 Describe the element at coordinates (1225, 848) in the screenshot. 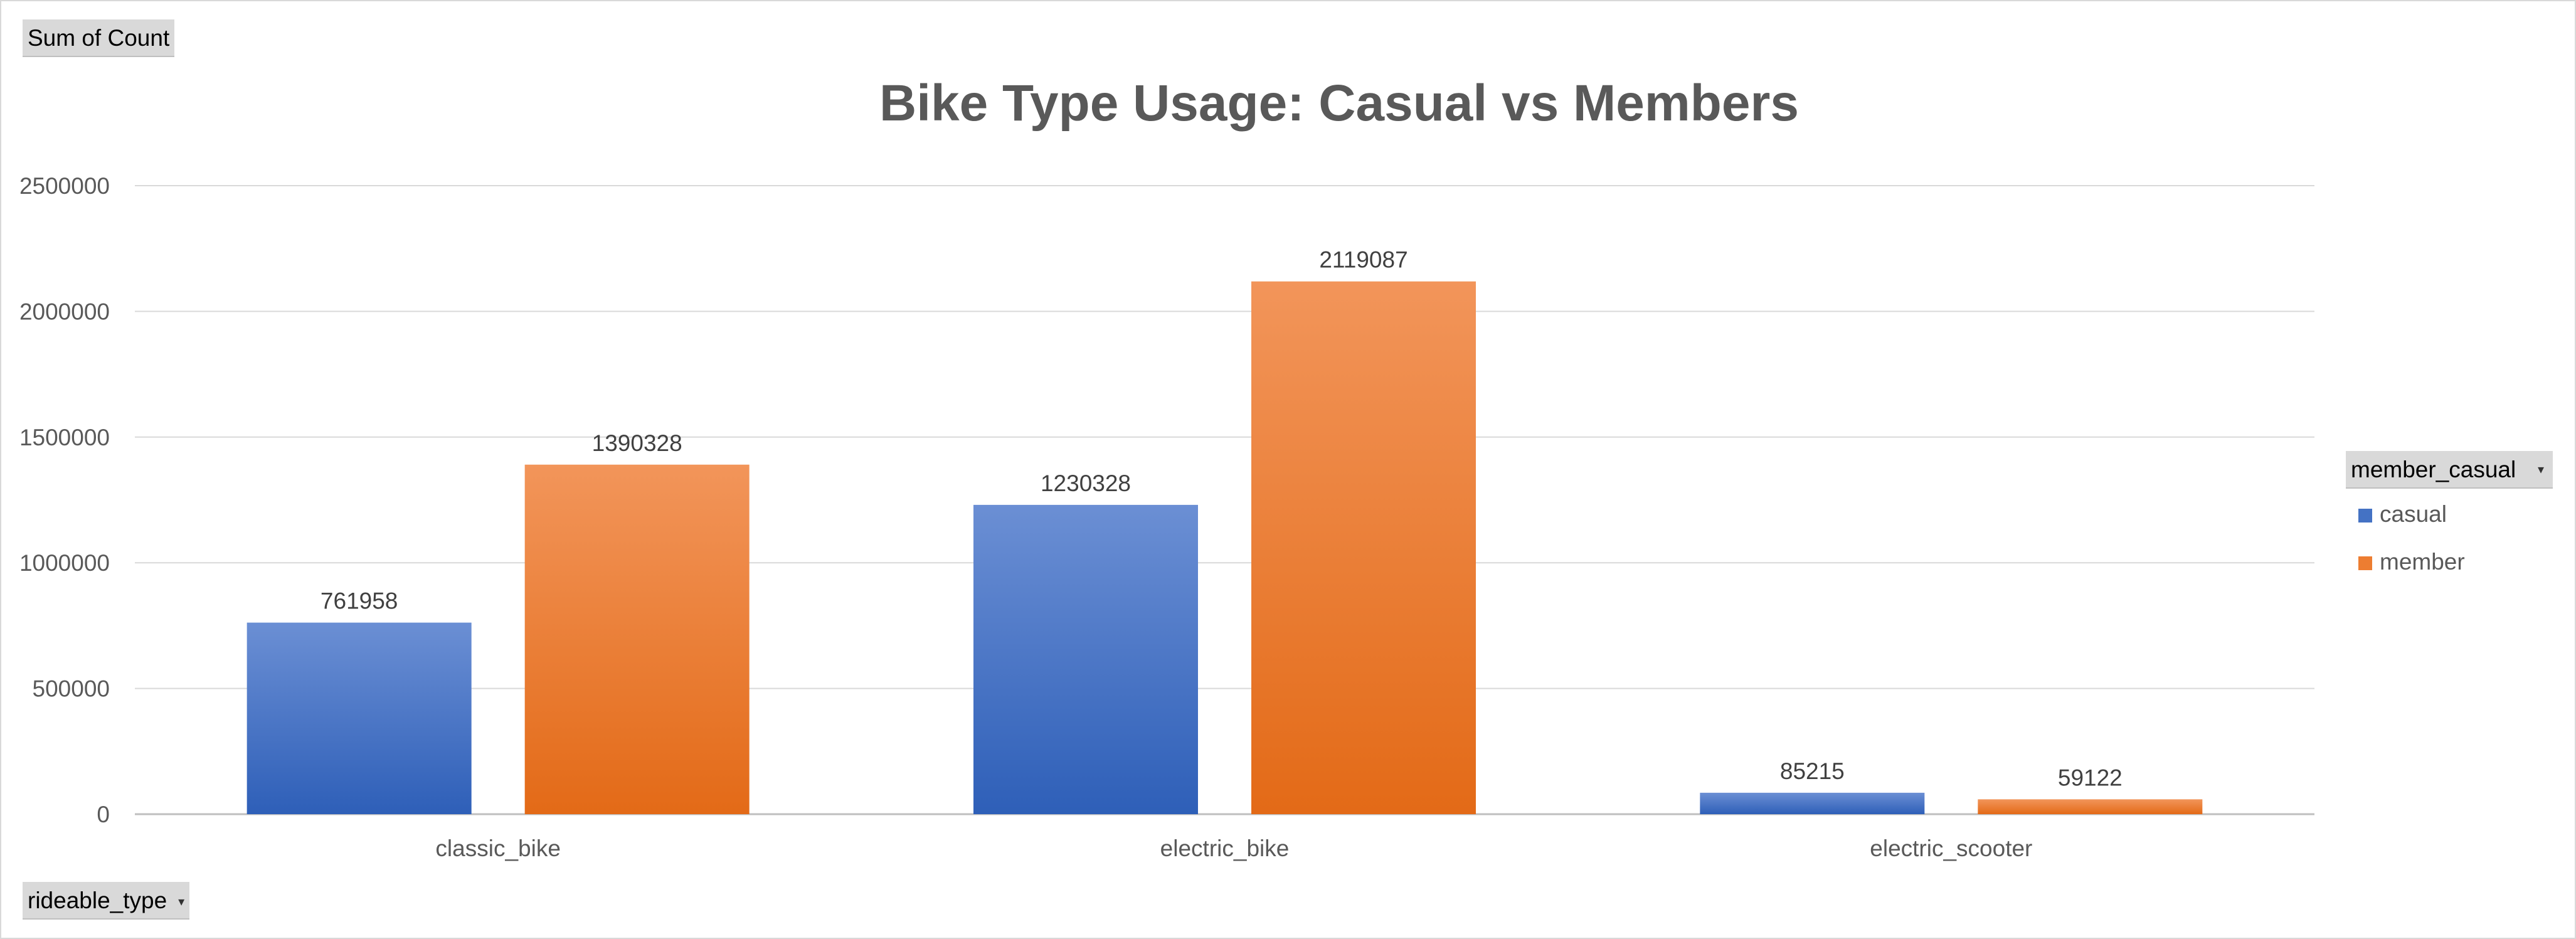

I see `x-tick-label: electric_bike` at that location.